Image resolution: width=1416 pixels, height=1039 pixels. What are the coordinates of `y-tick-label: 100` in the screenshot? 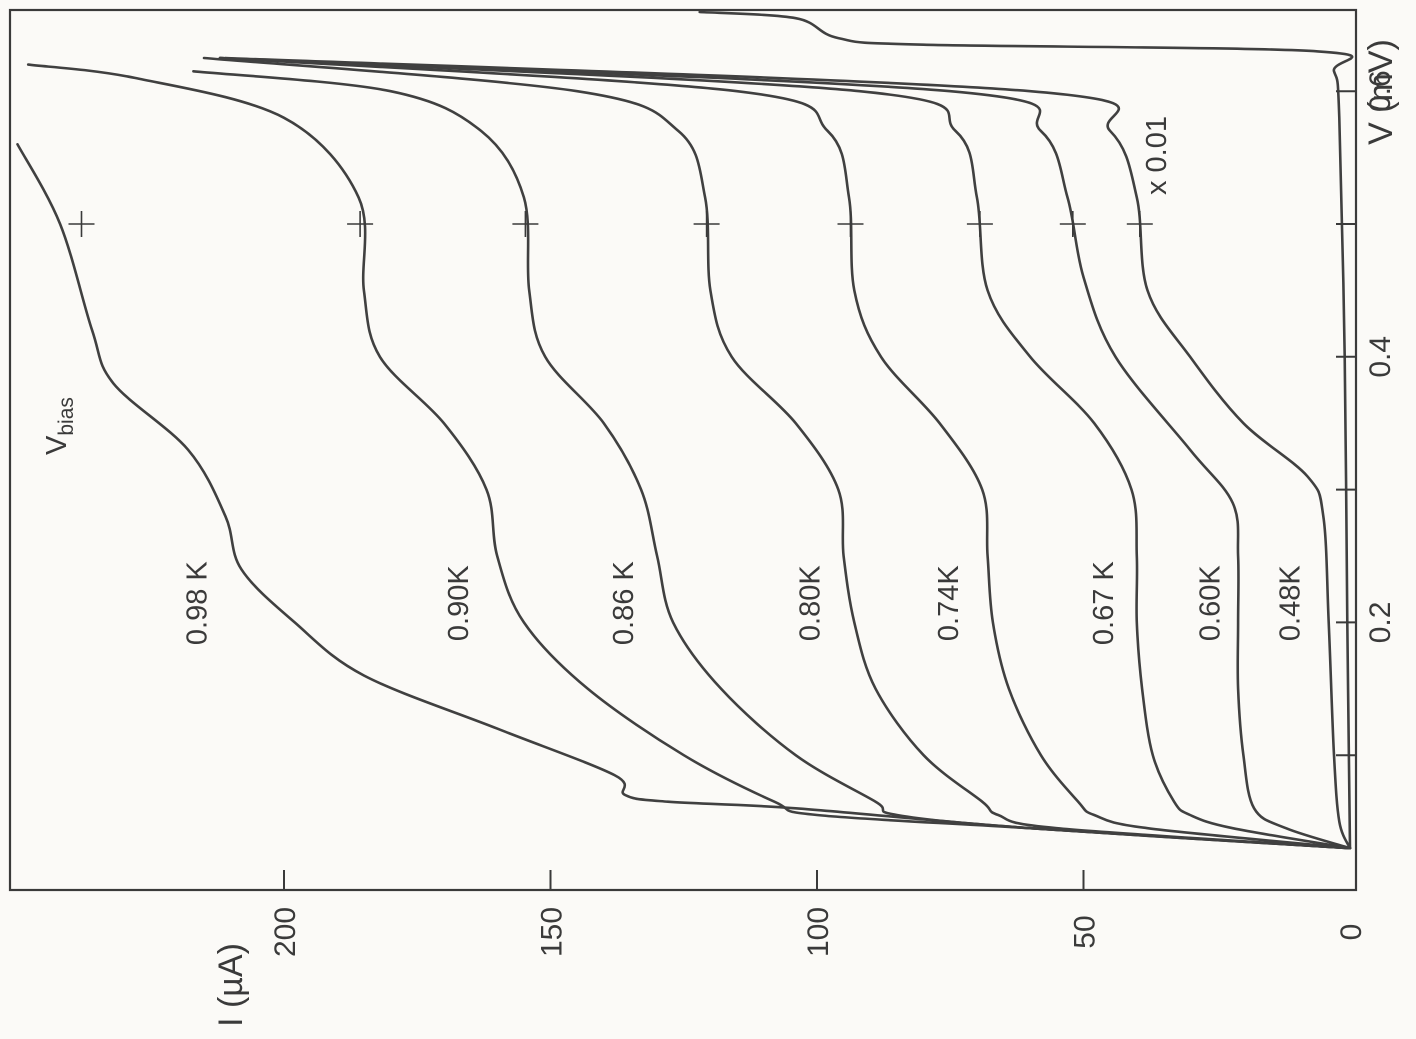 It's located at (818, 932).